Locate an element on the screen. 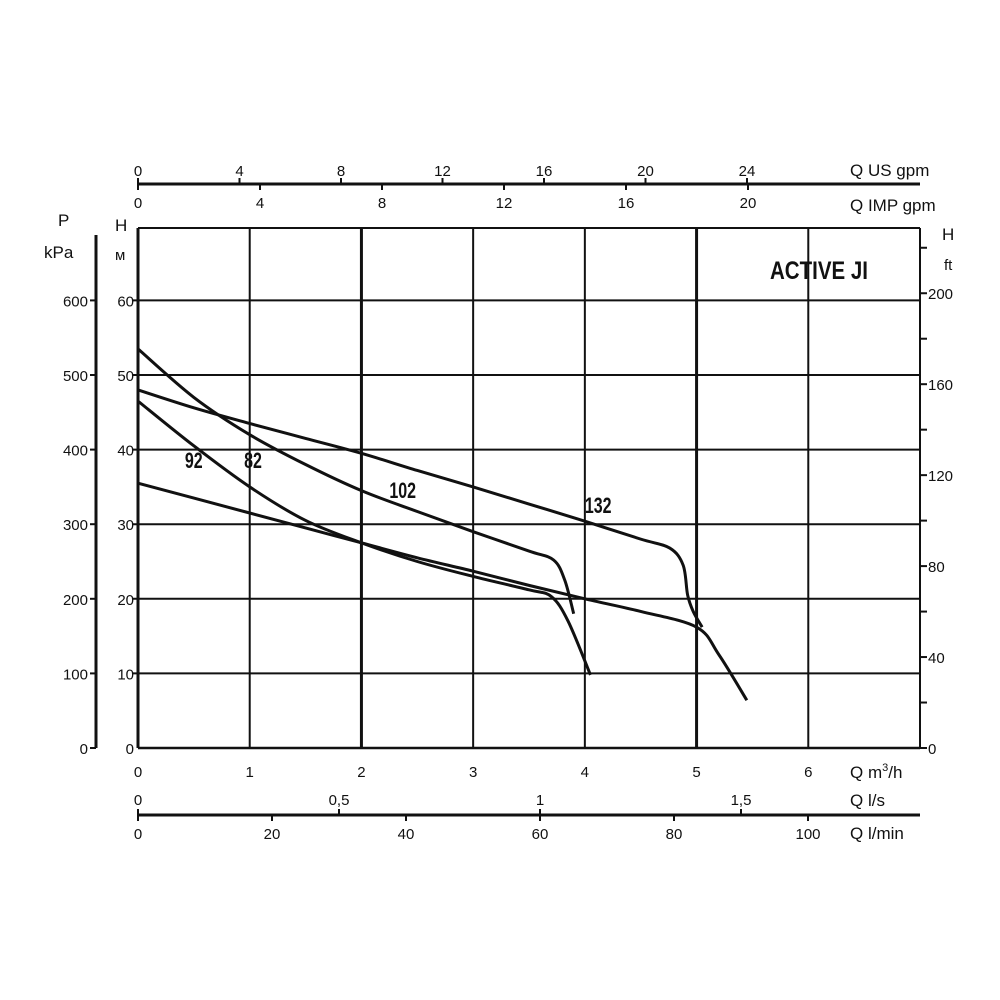 This screenshot has width=1000, height=1000. imp-gpm-tick-label: 4 is located at coordinates (260, 203).